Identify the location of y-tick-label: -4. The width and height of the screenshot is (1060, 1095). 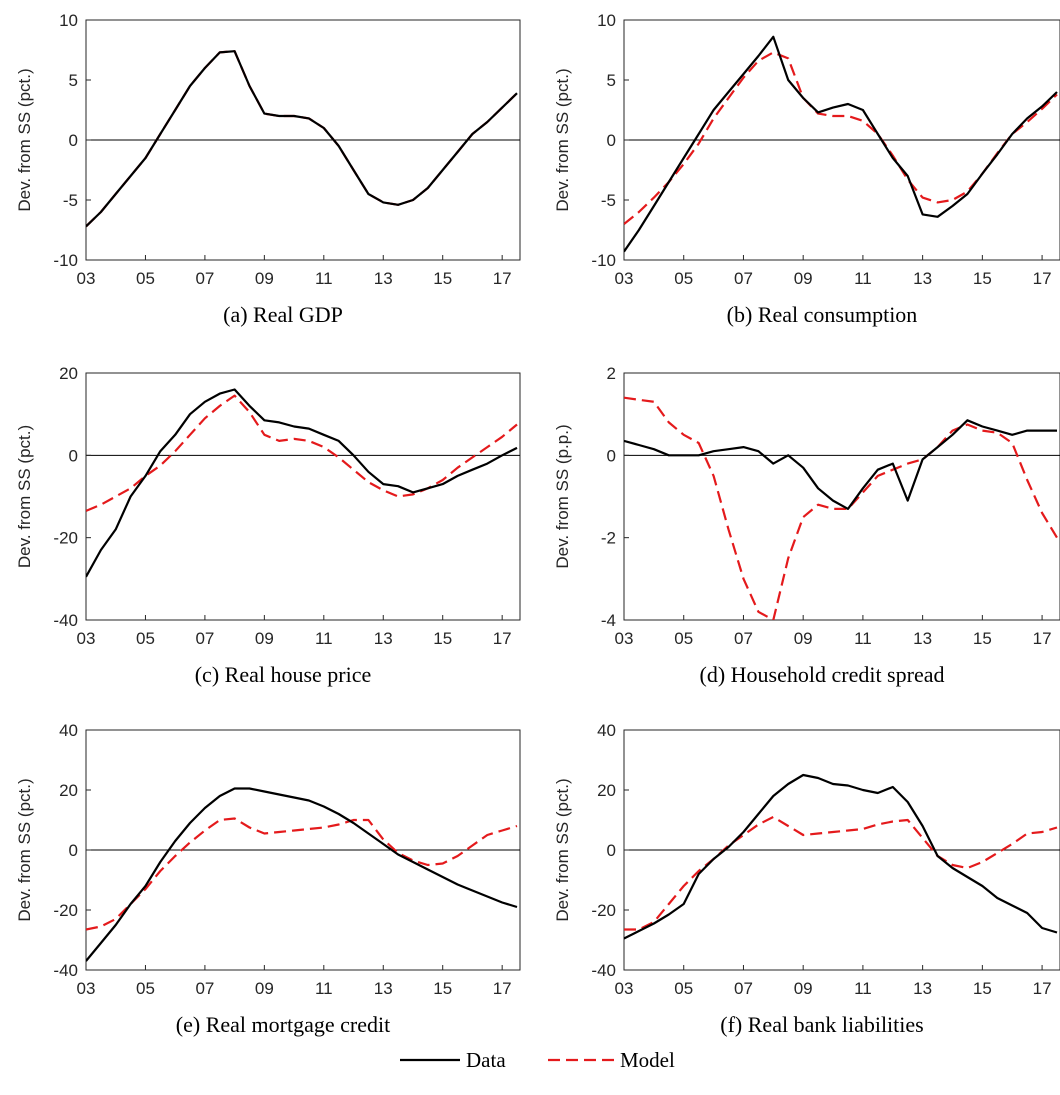
(608, 620).